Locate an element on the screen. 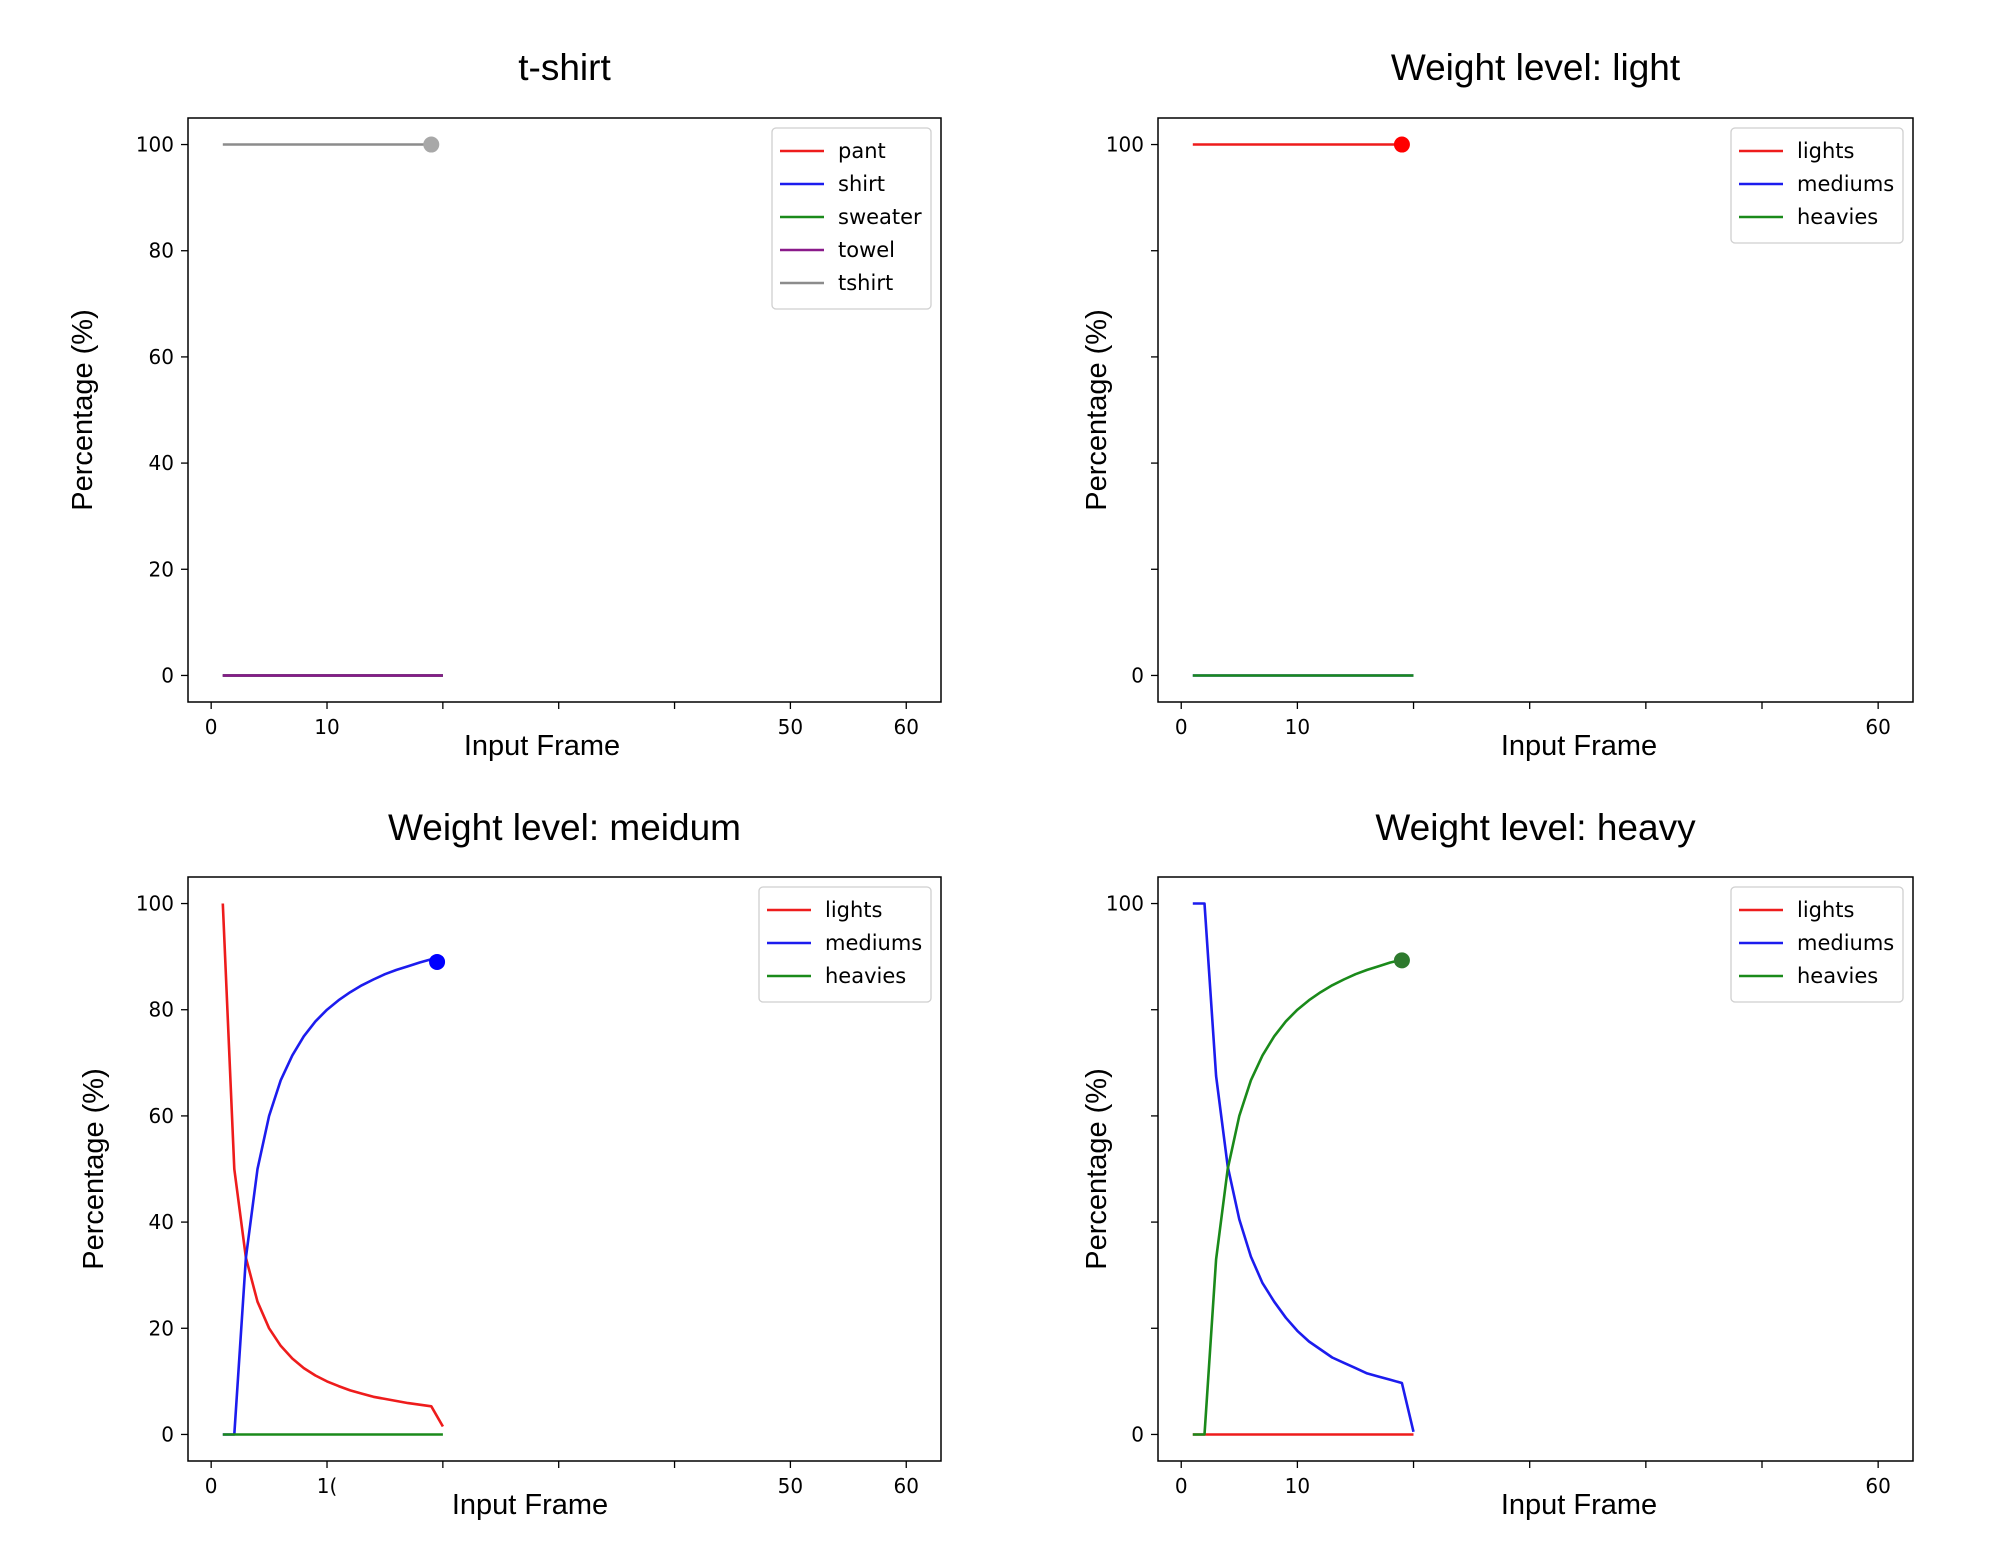  legend-entry: tshirt is located at coordinates (865, 283).